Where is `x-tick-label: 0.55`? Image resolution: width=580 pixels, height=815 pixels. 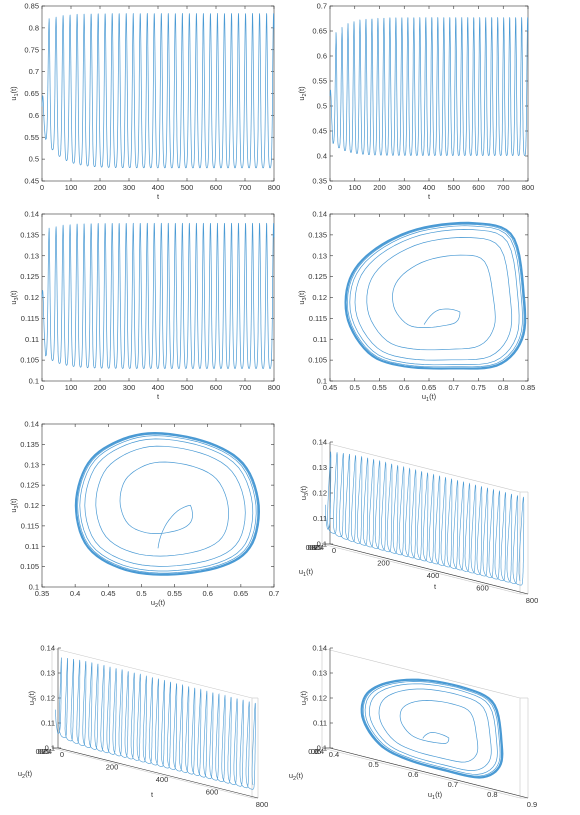 x-tick-label: 0.55 is located at coordinates (379, 387).